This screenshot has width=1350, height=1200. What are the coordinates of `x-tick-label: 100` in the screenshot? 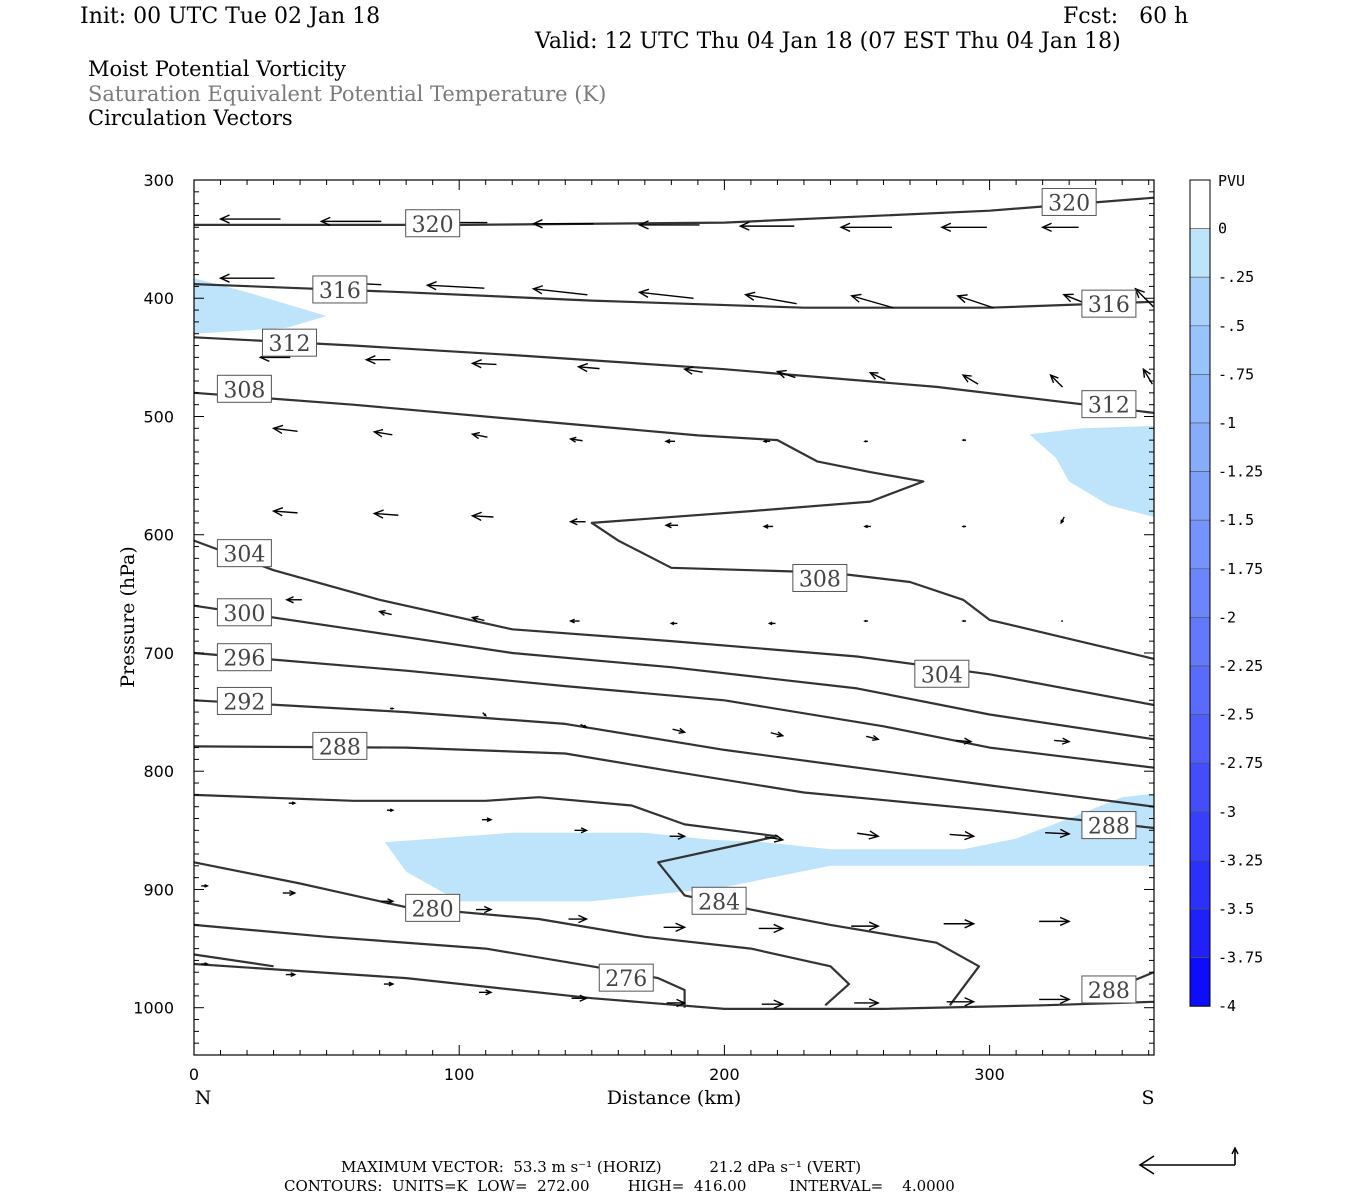 It's located at (459, 1074).